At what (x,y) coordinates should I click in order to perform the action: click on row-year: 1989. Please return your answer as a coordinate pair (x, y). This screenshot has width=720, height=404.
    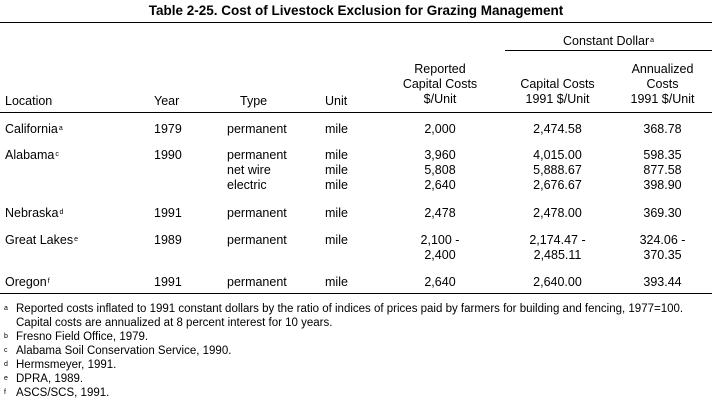
    Looking at the image, I should click on (168, 240).